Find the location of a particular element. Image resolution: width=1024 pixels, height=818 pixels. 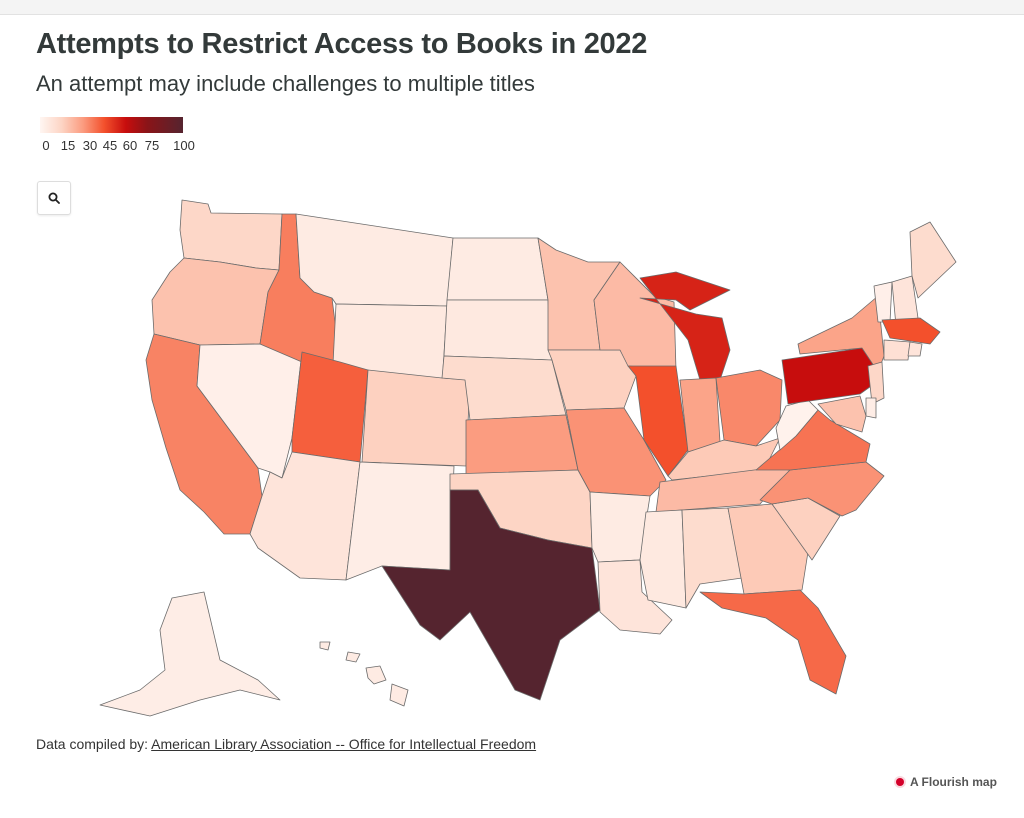

state-ma is located at coordinates (911, 331).